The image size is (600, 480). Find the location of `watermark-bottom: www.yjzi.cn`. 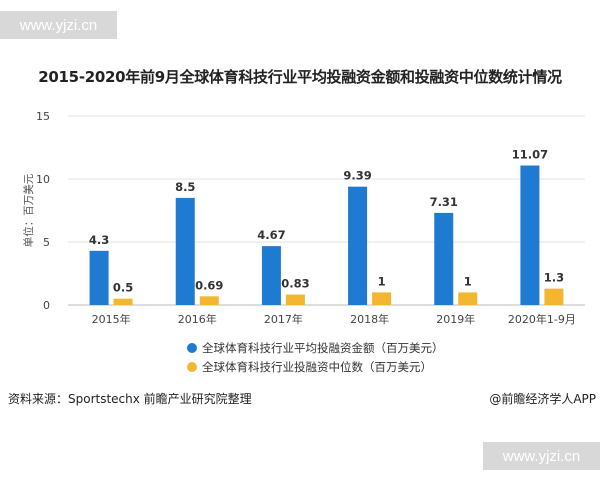

watermark-bottom: www.yjzi.cn is located at coordinates (541, 456).